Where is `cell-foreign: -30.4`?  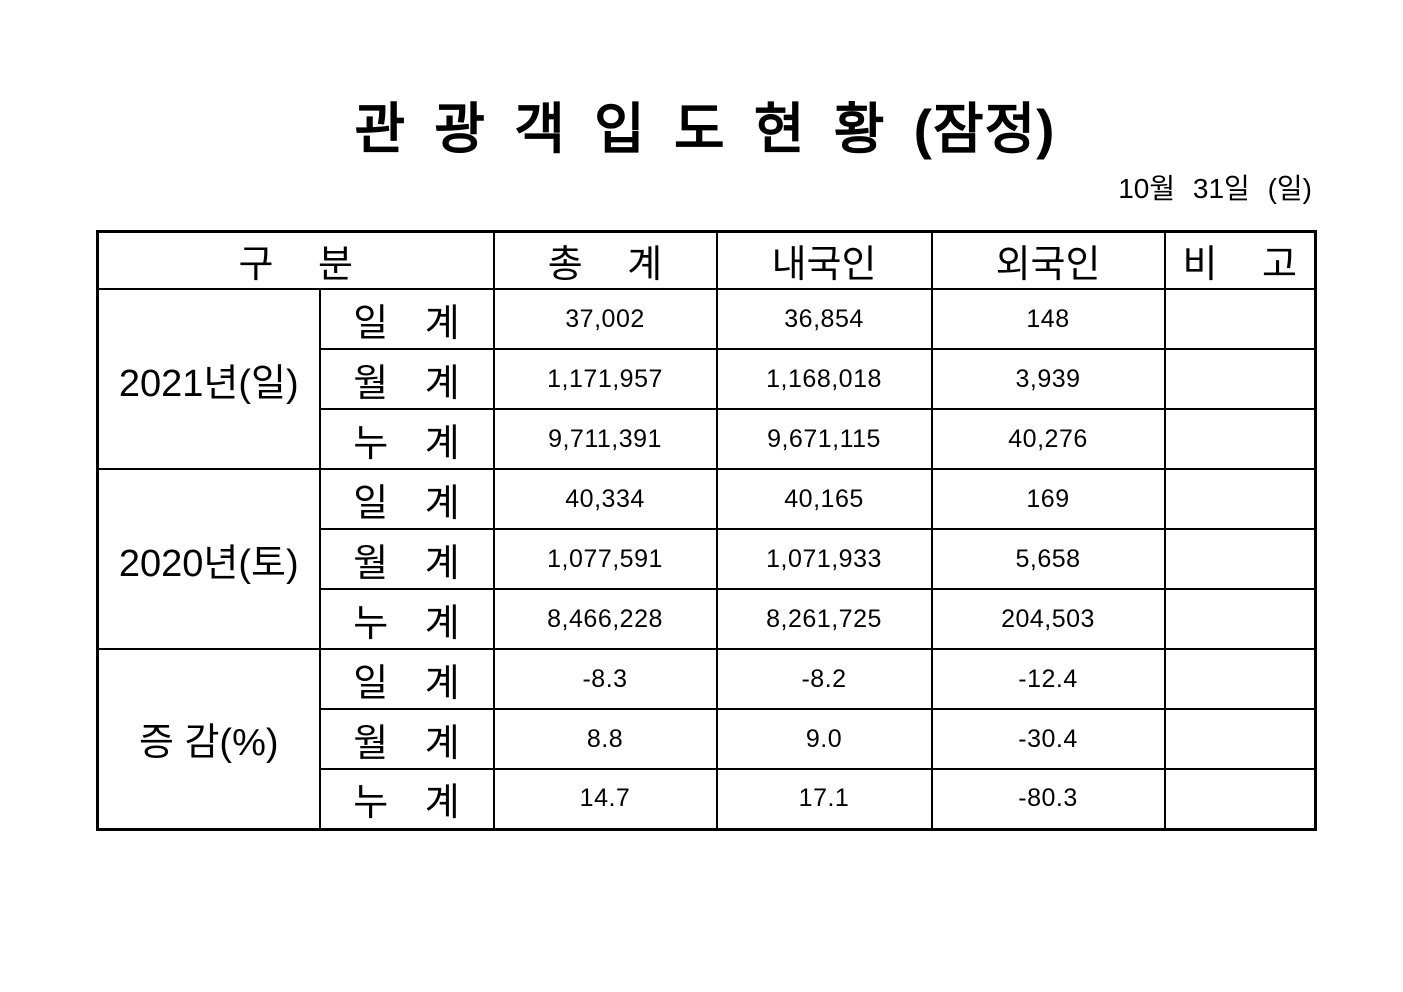 cell-foreign: -30.4 is located at coordinates (1048, 739).